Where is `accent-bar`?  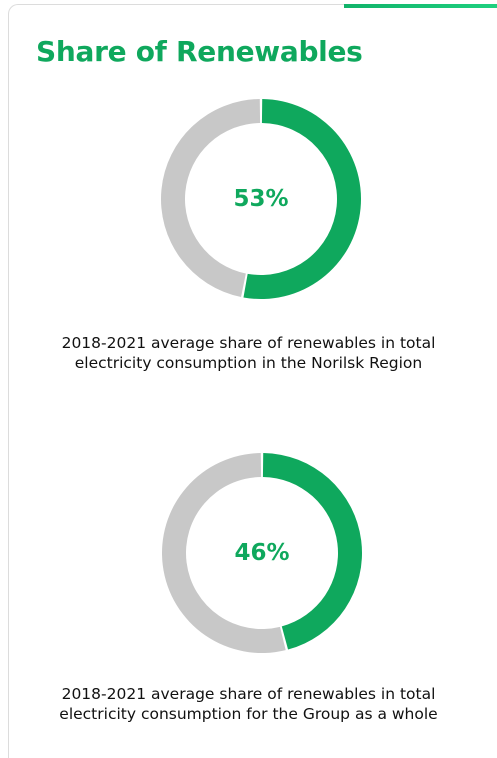 accent-bar is located at coordinates (420, 6).